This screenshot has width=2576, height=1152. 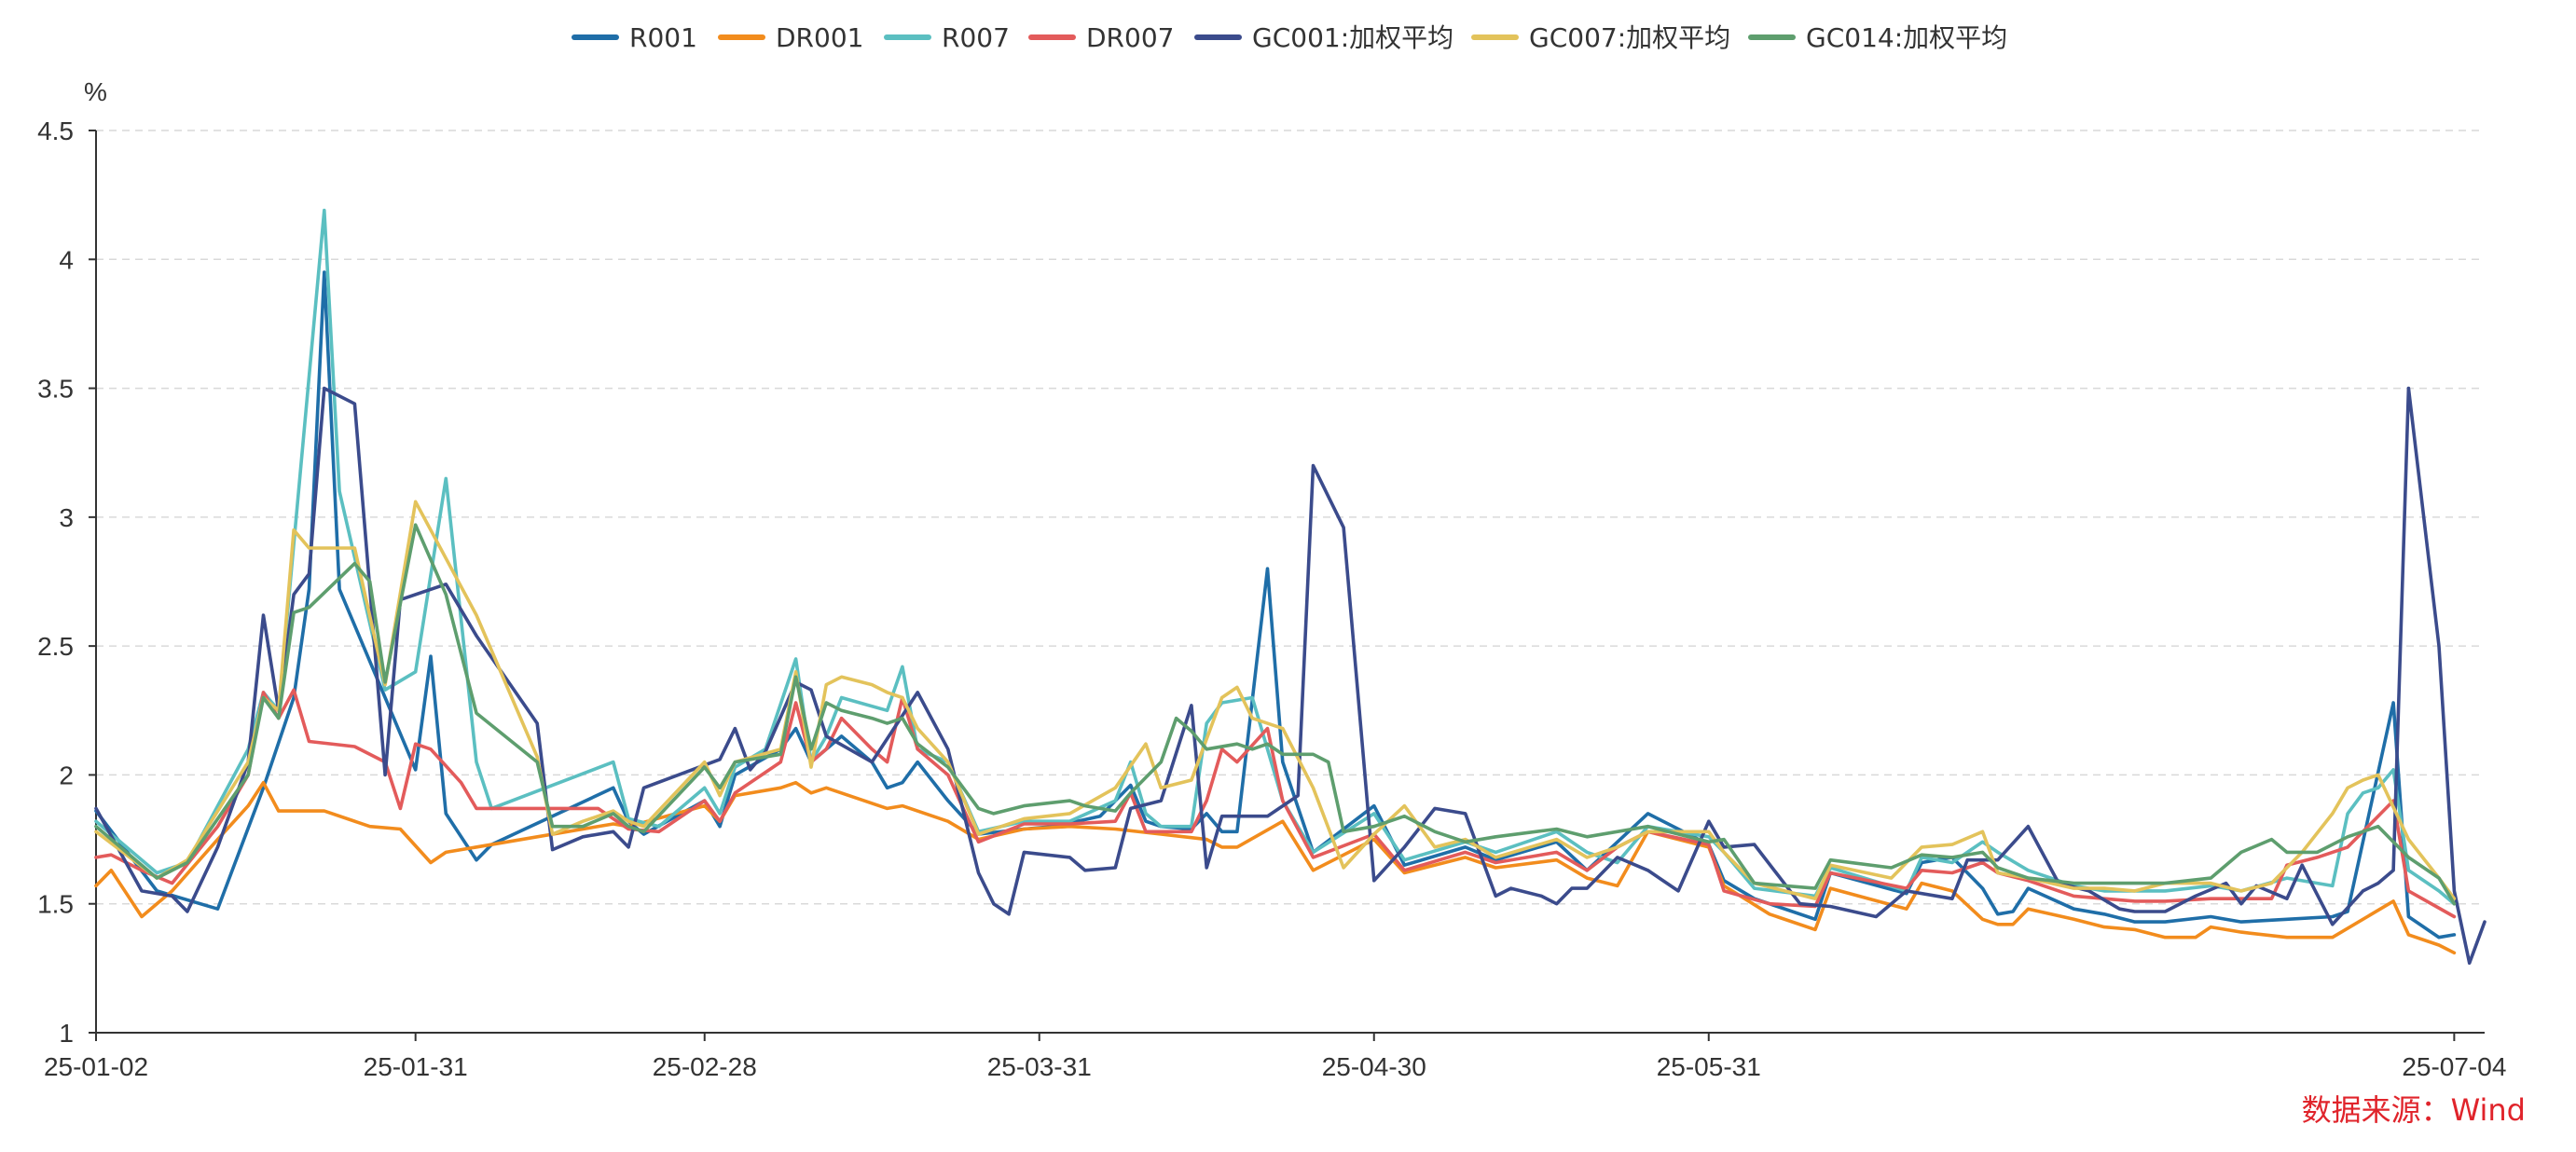 I want to click on x-tick-label: 25-04-30, so click(x=1374, y=1066).